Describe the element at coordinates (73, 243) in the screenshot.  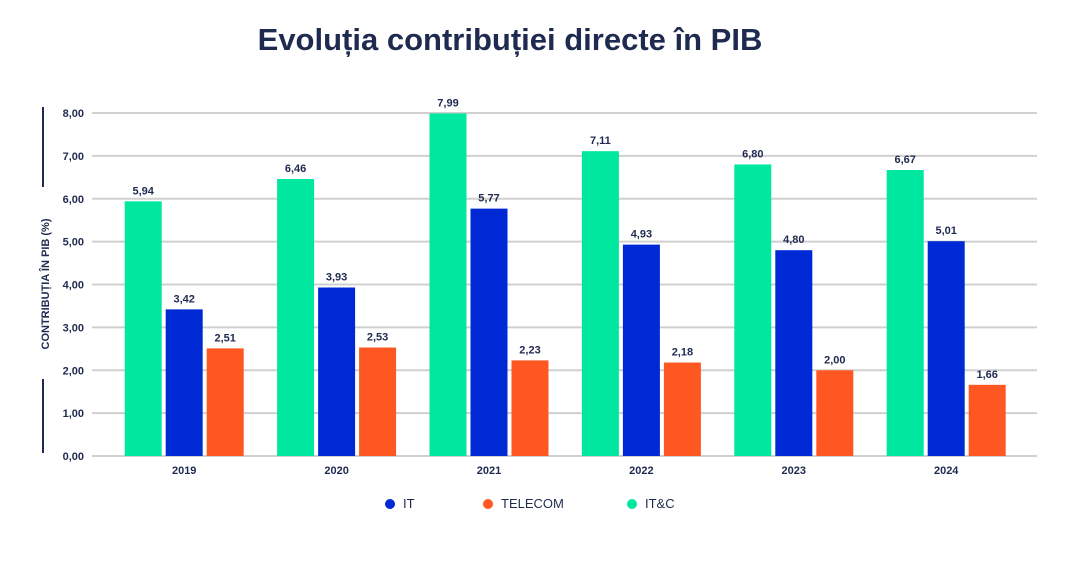
I see `y-tick-label: 5,00` at that location.